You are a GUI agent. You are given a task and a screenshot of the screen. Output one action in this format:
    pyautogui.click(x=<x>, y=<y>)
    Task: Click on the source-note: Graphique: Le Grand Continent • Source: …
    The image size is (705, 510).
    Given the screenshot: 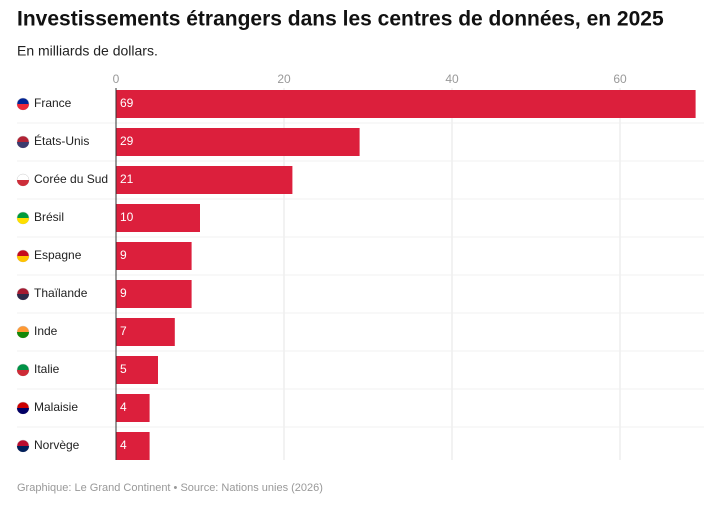 What is the action you would take?
    pyautogui.click(x=170, y=488)
    